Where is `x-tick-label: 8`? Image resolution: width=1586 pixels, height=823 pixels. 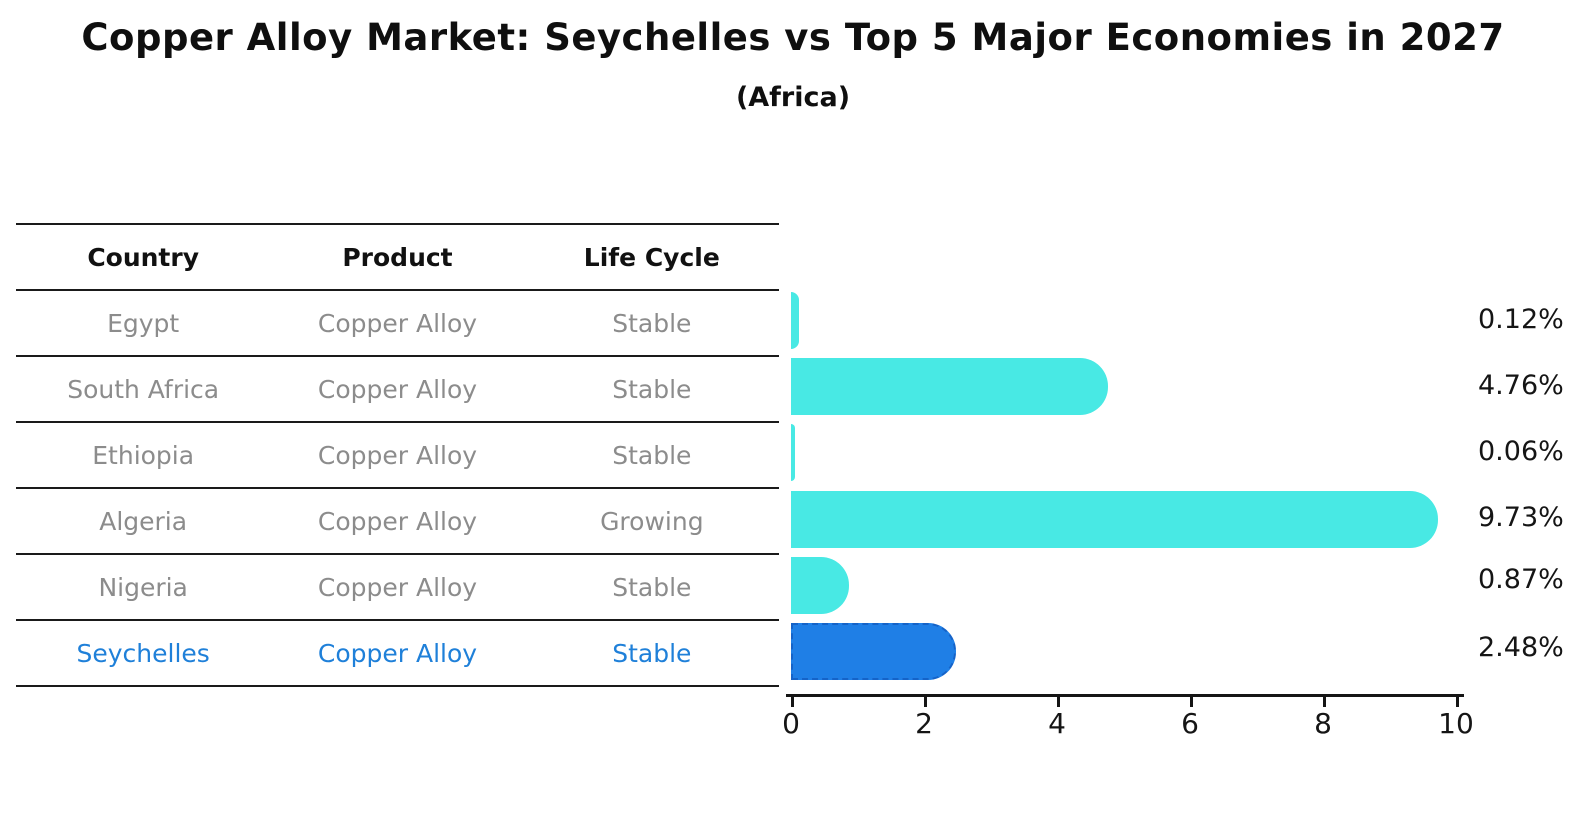
x-tick-label: 8 is located at coordinates (1323, 723).